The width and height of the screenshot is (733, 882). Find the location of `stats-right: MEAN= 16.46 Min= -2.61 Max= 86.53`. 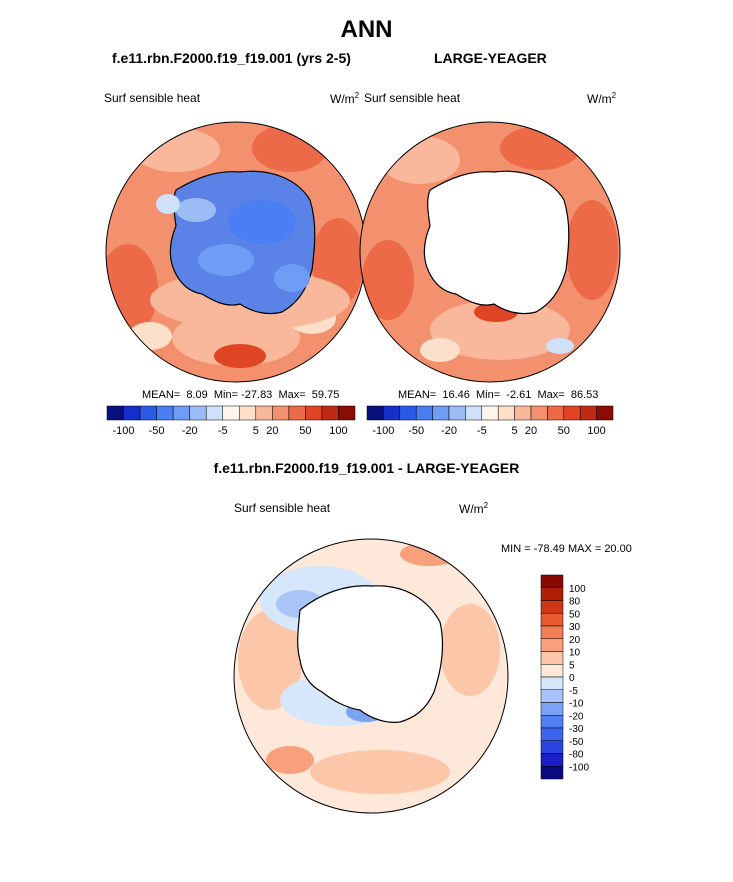

stats-right: MEAN= 16.46 Min= -2.61 Max= 86.53 is located at coordinates (498, 395).